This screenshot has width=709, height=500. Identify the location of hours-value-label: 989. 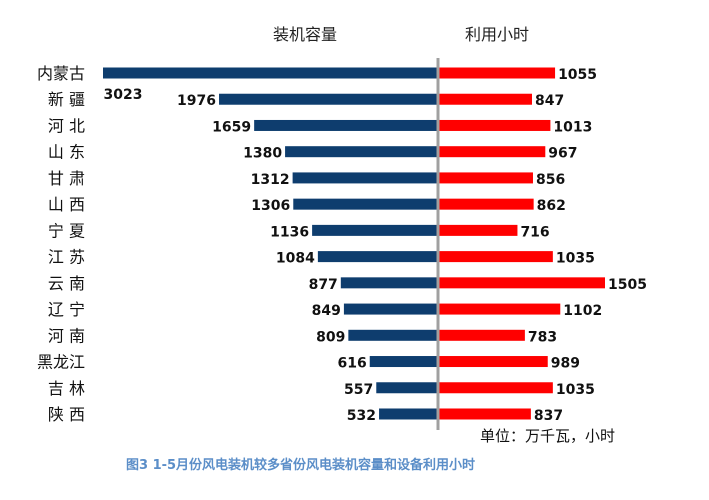
(565, 364).